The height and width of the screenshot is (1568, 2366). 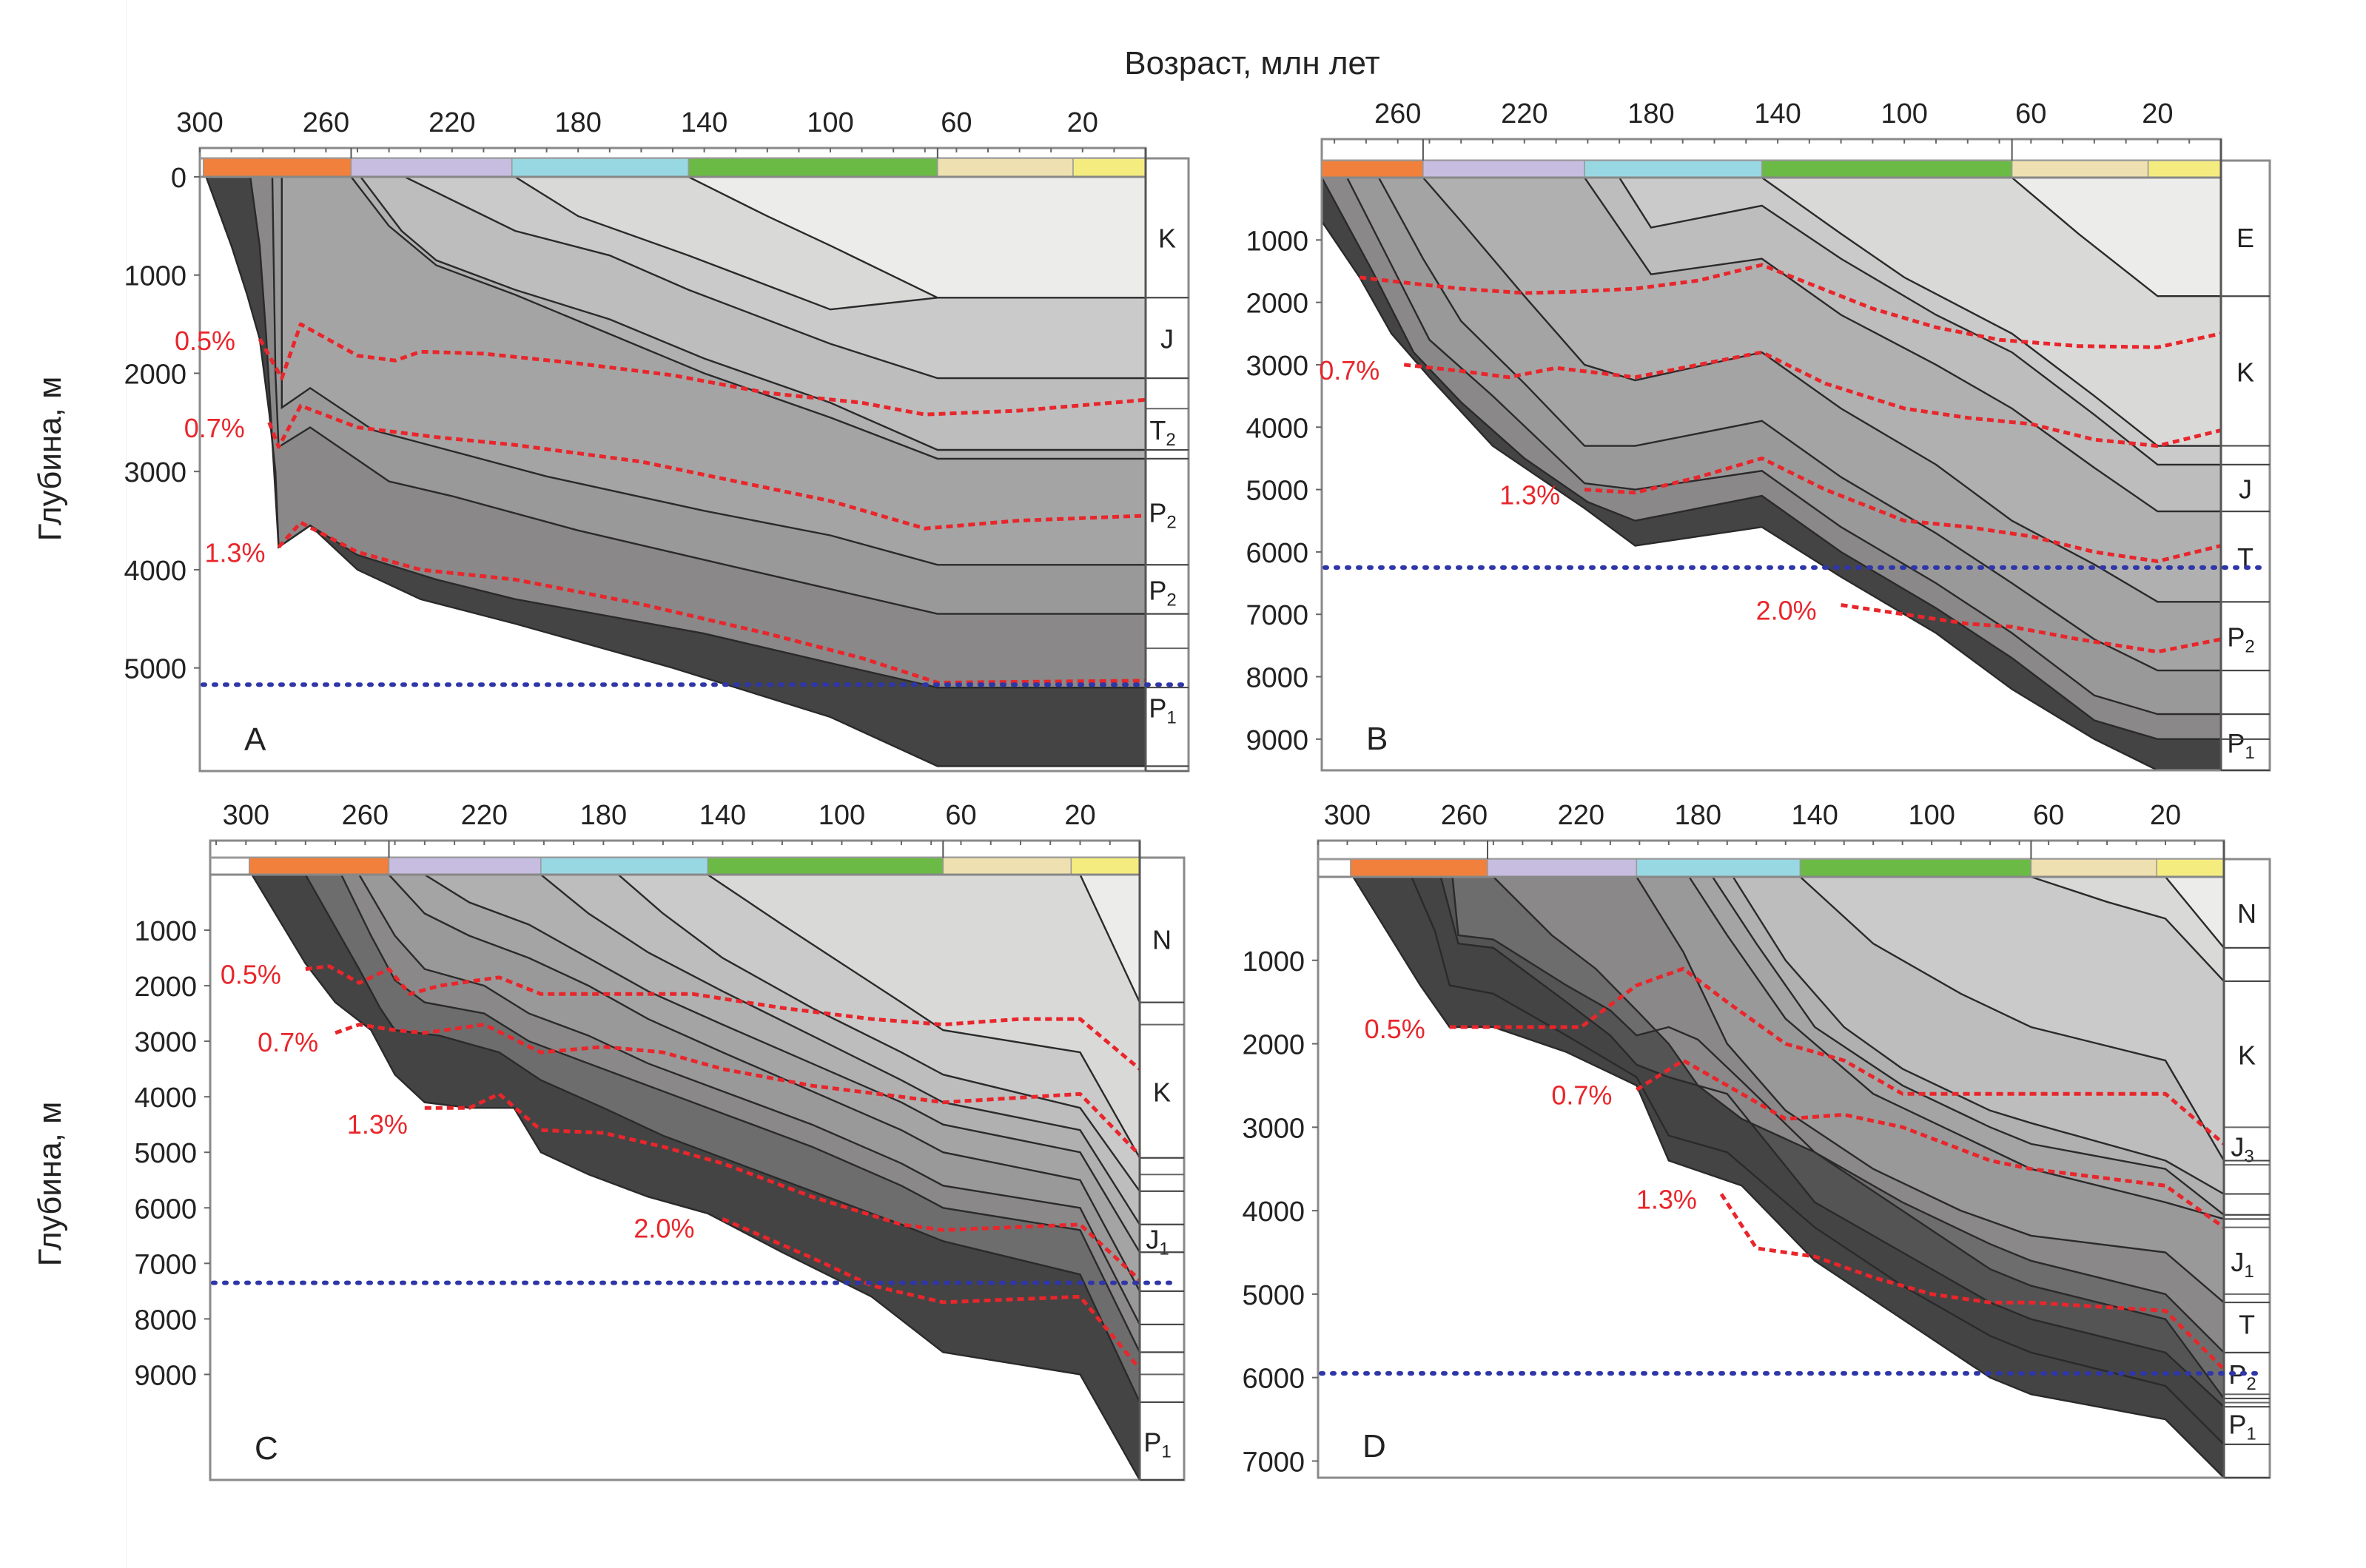 I want to click on panel-label: C, so click(x=266, y=1448).